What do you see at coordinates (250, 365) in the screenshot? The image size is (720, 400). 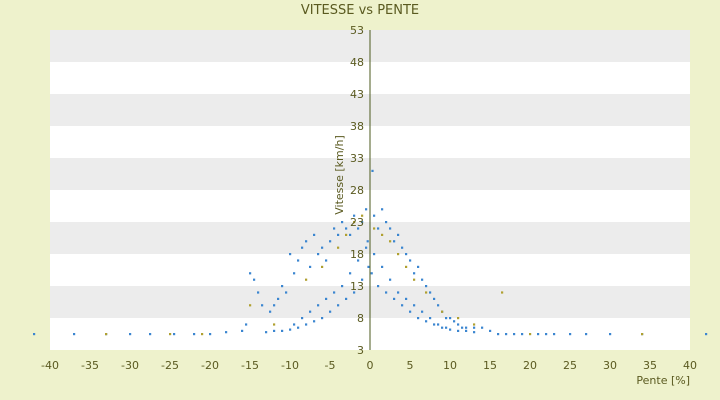 I see `x-tick-label: -15` at bounding box center [250, 365].